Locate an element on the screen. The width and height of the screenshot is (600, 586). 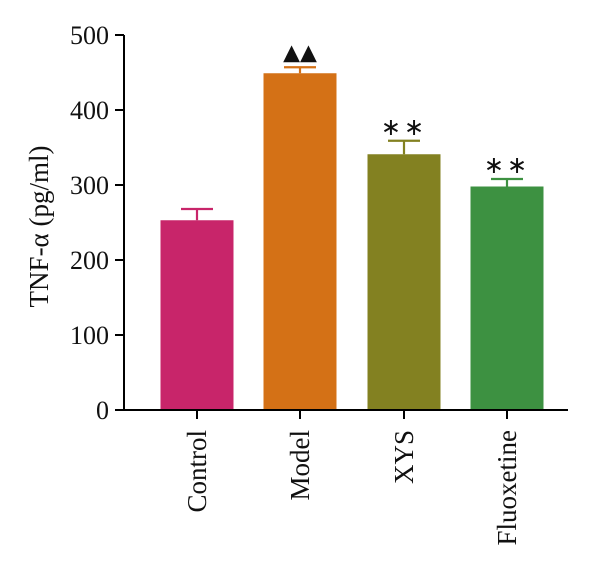
y-tick-label: 100 is located at coordinates (89, 335).